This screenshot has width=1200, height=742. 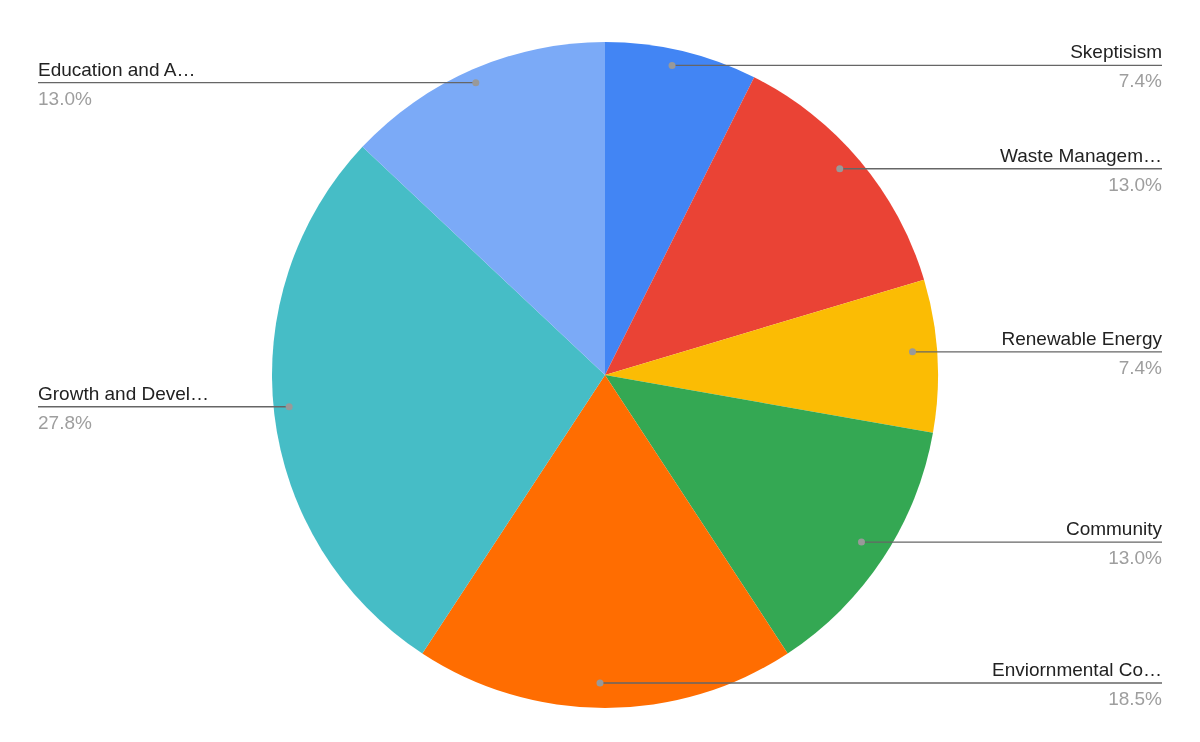 What do you see at coordinates (1116, 52) in the screenshot?
I see `slice-label: Skeptisism` at bounding box center [1116, 52].